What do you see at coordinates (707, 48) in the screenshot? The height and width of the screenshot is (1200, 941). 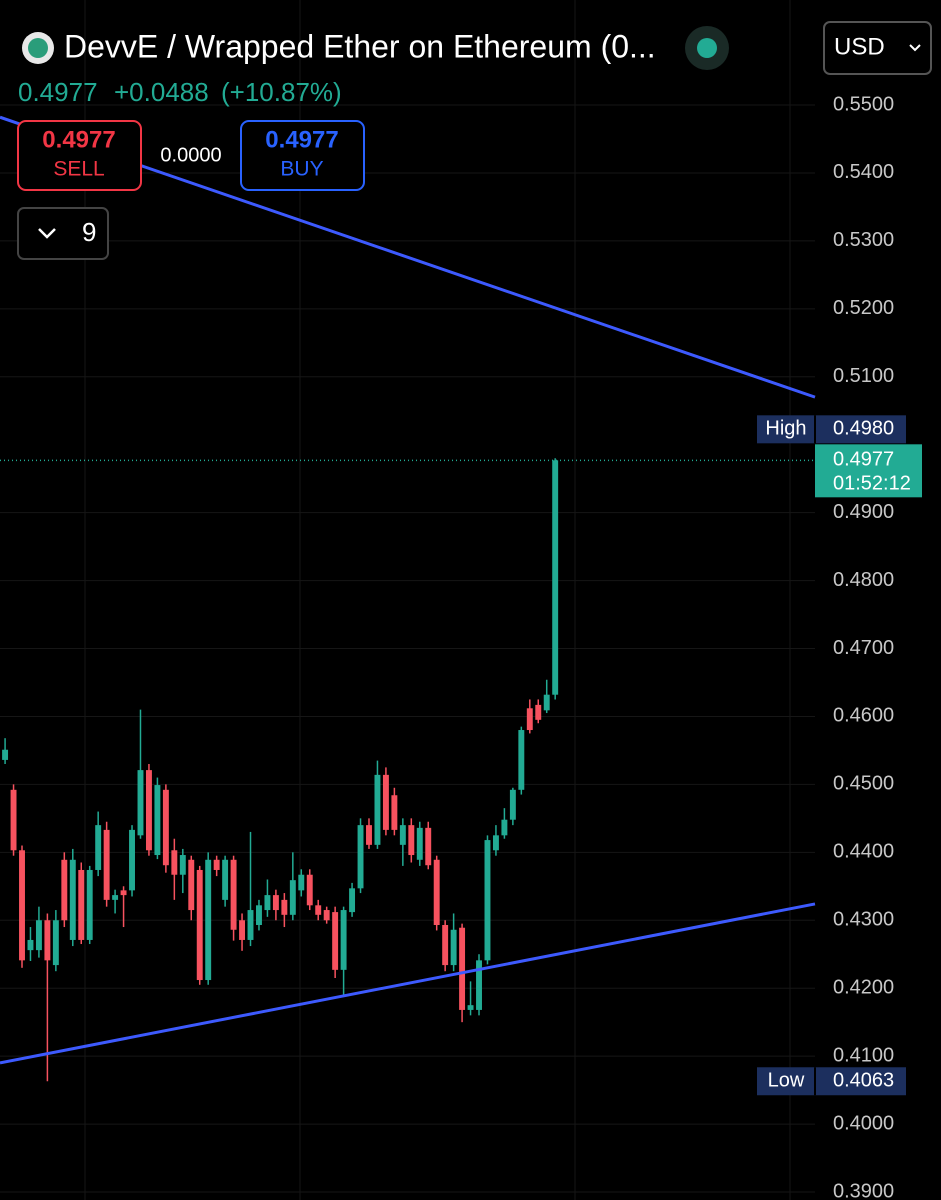 I see `status-dot` at bounding box center [707, 48].